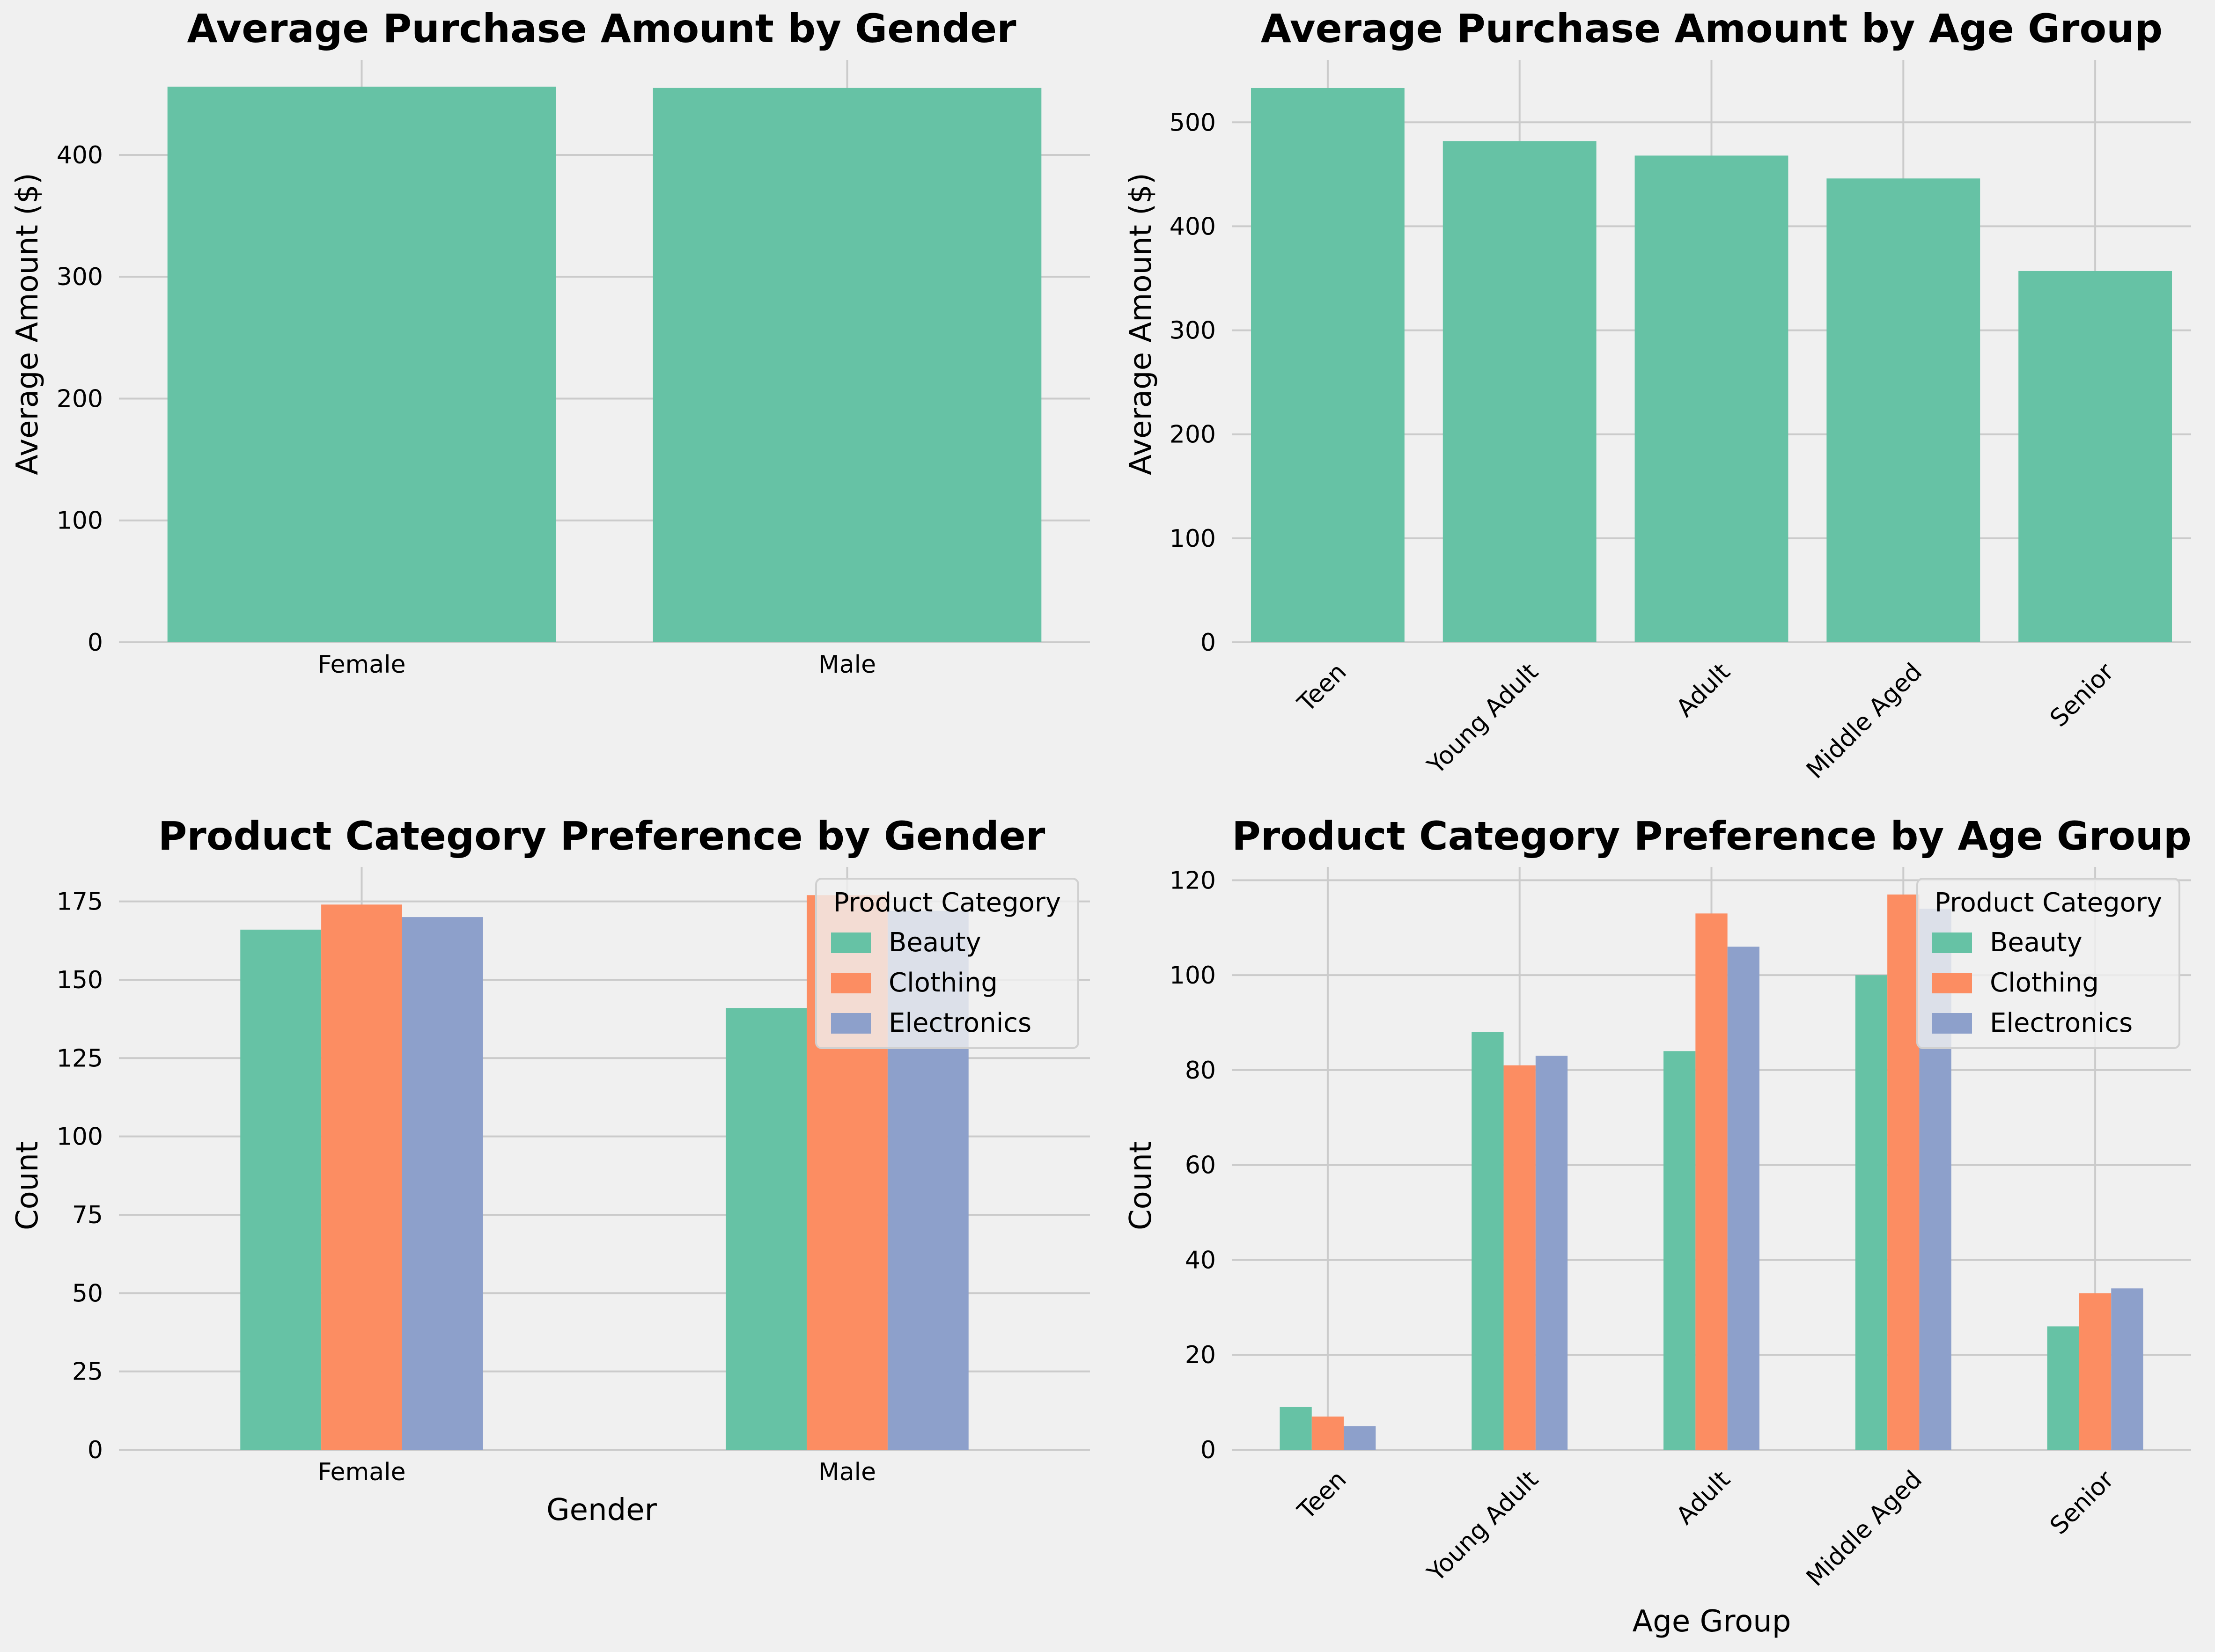  I want to click on bar-beauty-young-adult, so click(1488, 1241).